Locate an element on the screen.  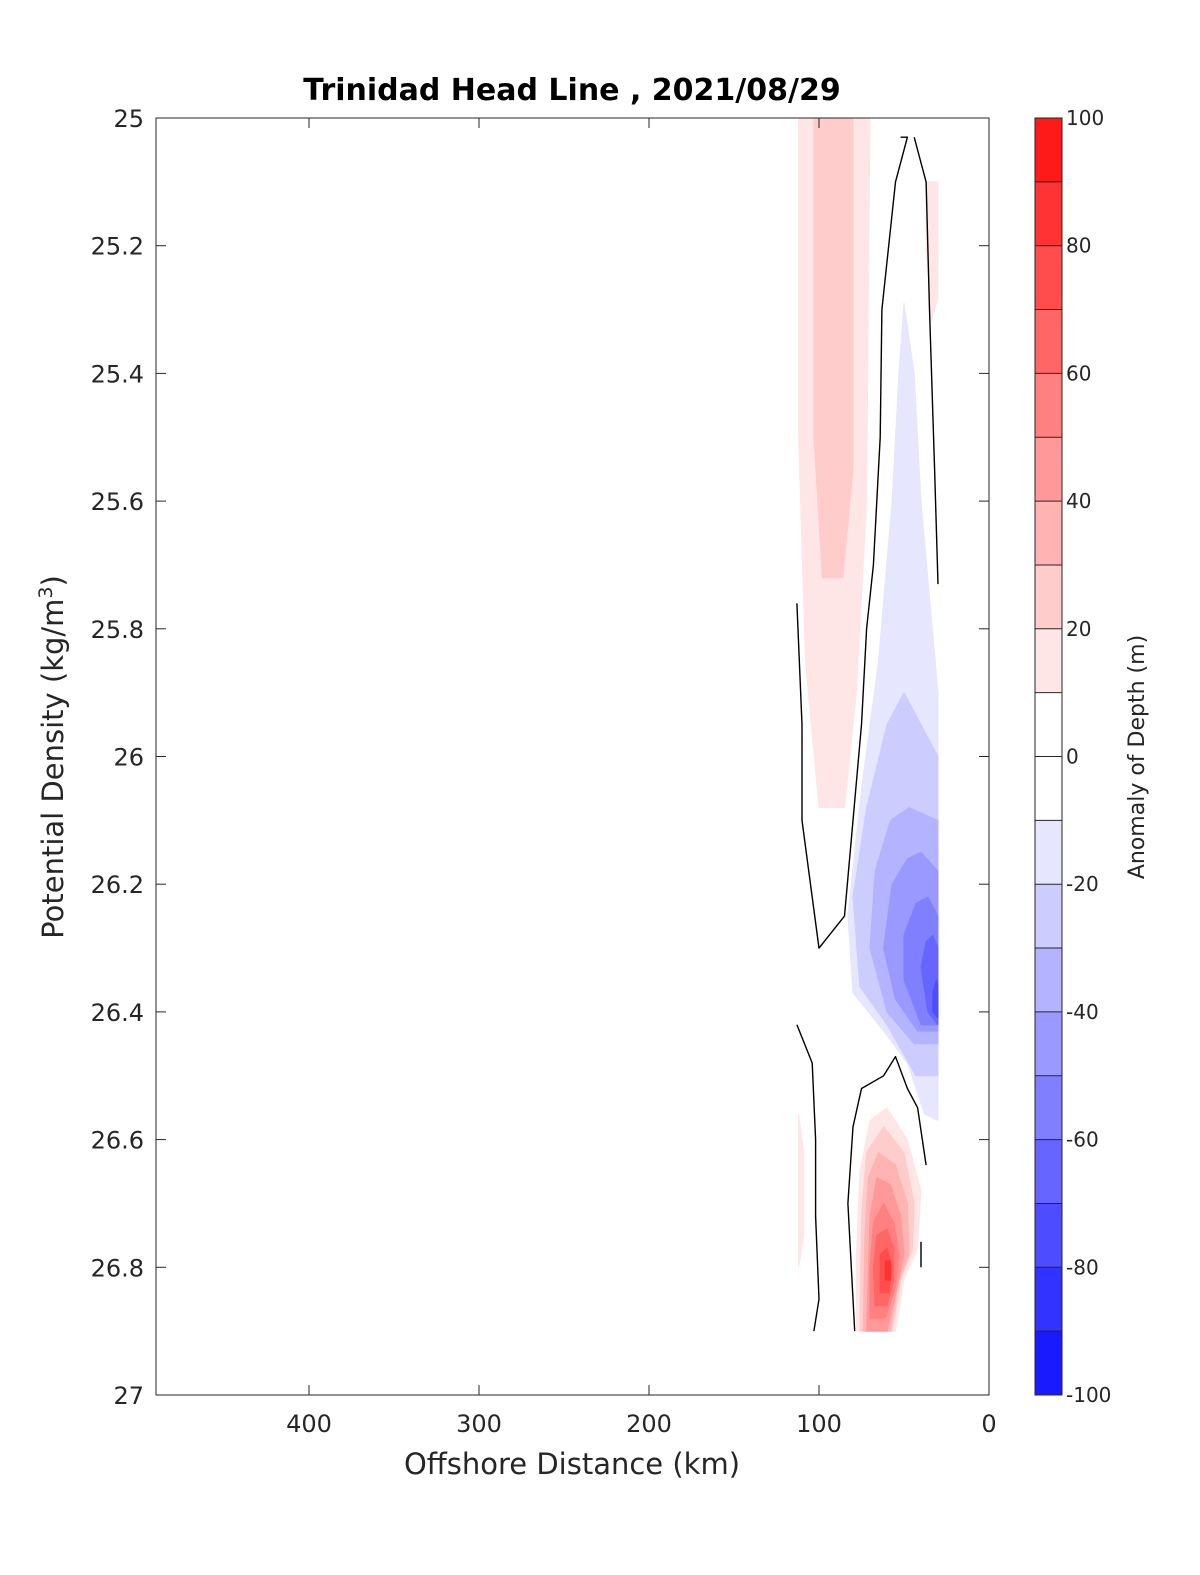
zero-contour-layer is located at coordinates (867, 734).